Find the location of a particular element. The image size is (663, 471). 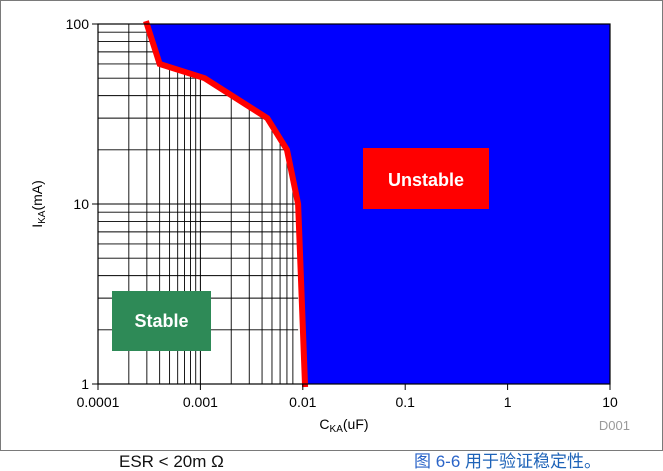

esr-note: ESR < 20m Ω is located at coordinates (171, 461).